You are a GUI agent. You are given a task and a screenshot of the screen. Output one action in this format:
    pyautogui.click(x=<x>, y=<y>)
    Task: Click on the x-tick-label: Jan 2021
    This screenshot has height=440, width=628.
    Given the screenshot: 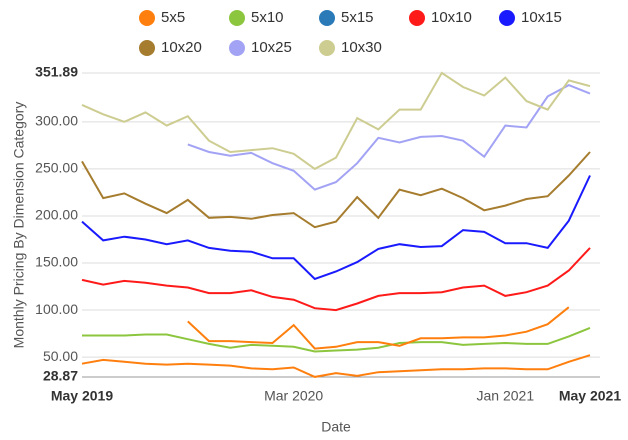 What is the action you would take?
    pyautogui.click(x=506, y=396)
    